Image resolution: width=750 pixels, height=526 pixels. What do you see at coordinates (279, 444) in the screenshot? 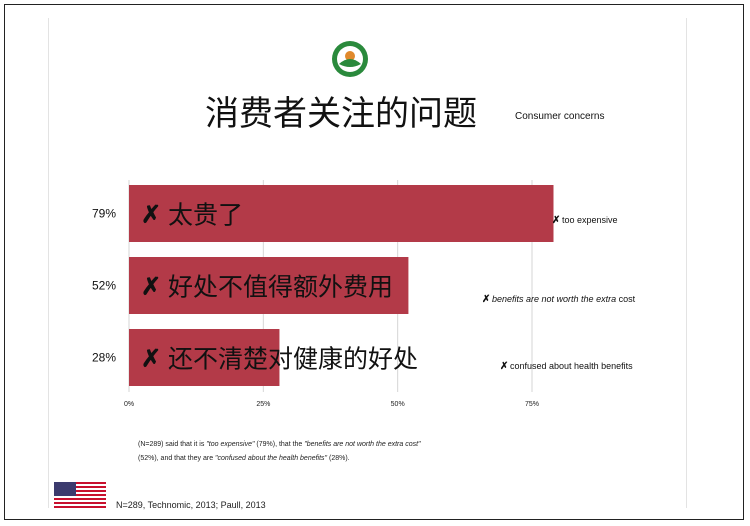
I see `footnote-part: (79%), that the` at bounding box center [279, 444].